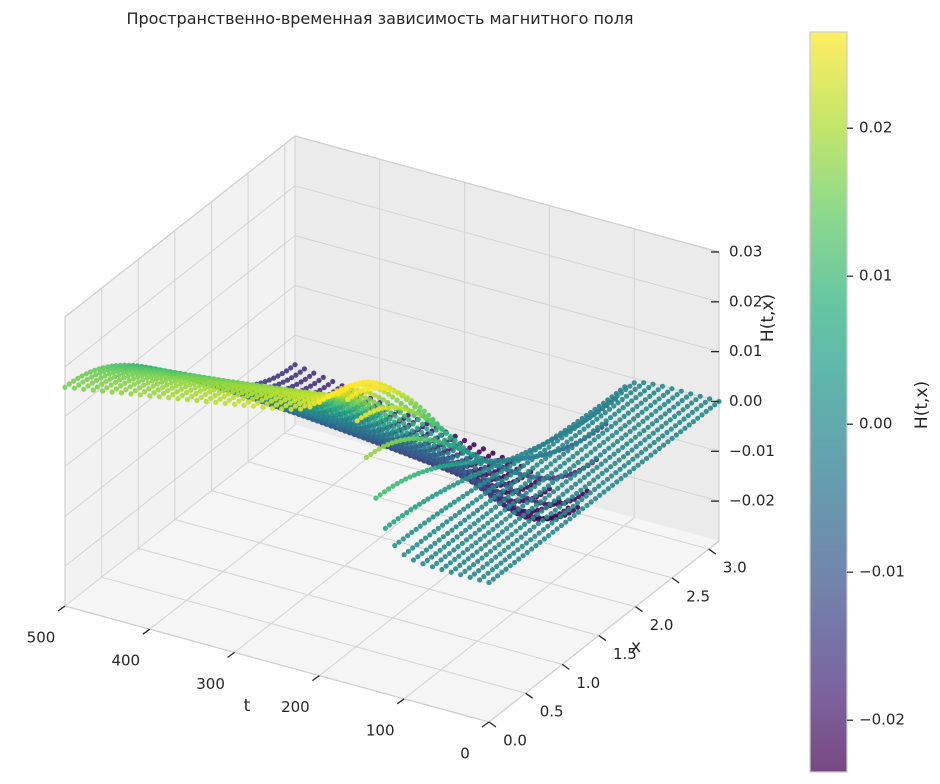 The image size is (940, 784). I want to click on colorbar-ticks: −0.02 −0.01 0.00 0.01 0.02, so click(876, 424).